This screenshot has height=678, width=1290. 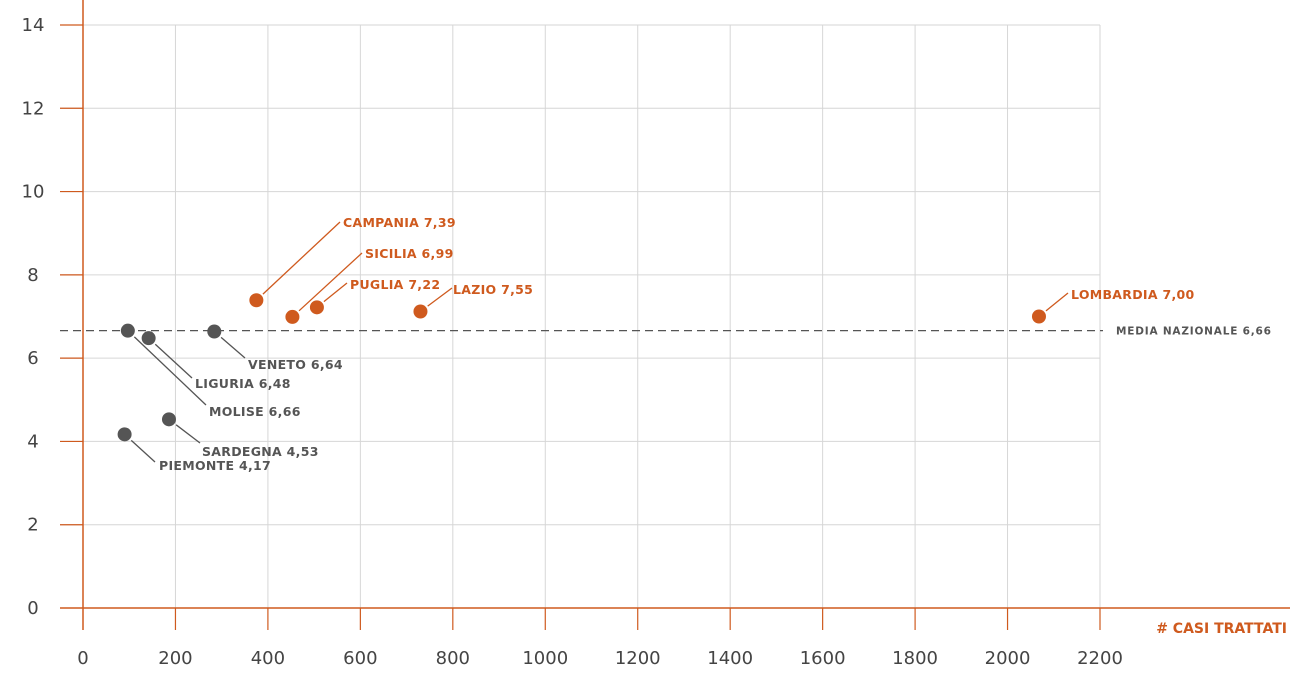 What do you see at coordinates (1221, 629) in the screenshot?
I see `x-axis-title: # CASI TRATTATI` at bounding box center [1221, 629].